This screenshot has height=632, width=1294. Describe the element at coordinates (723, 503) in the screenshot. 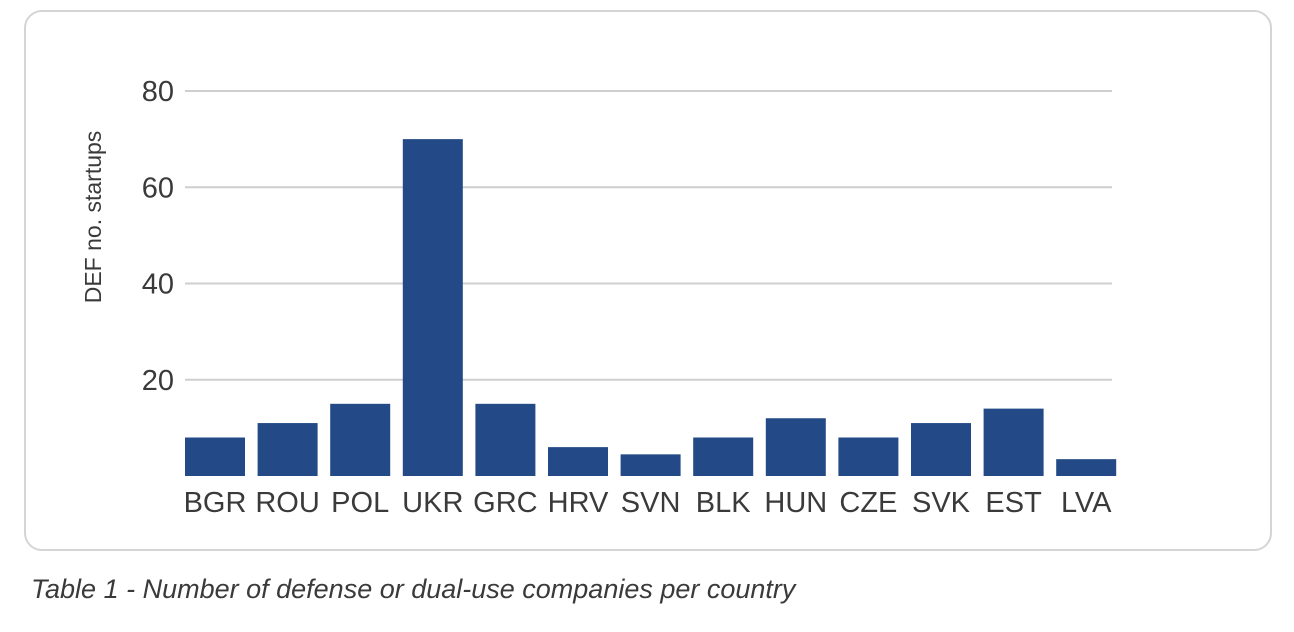

I see `x-tick-label: BLK` at that location.